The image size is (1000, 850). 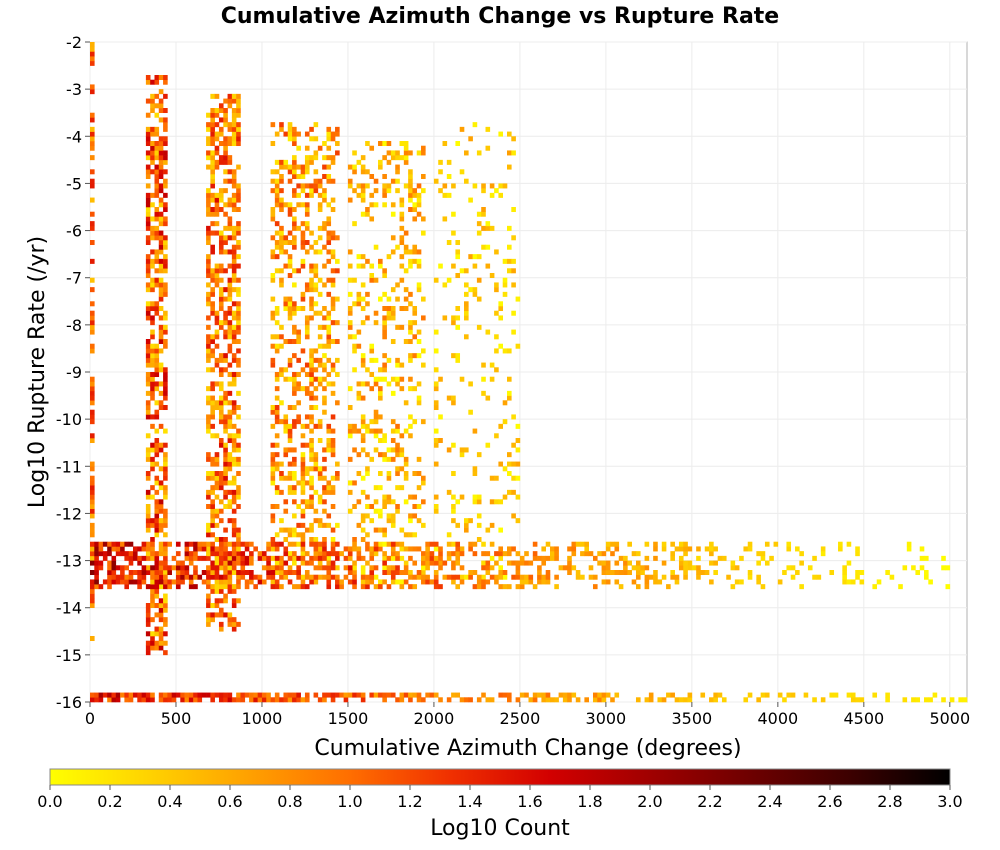 I want to click on y-tick-label: -10, so click(x=69, y=419).